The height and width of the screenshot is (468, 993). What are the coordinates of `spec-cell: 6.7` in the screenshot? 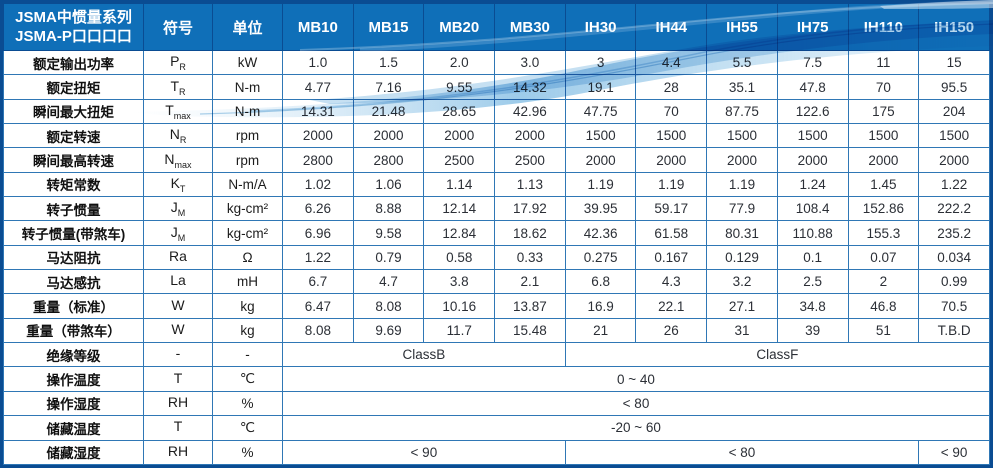 It's located at (318, 282).